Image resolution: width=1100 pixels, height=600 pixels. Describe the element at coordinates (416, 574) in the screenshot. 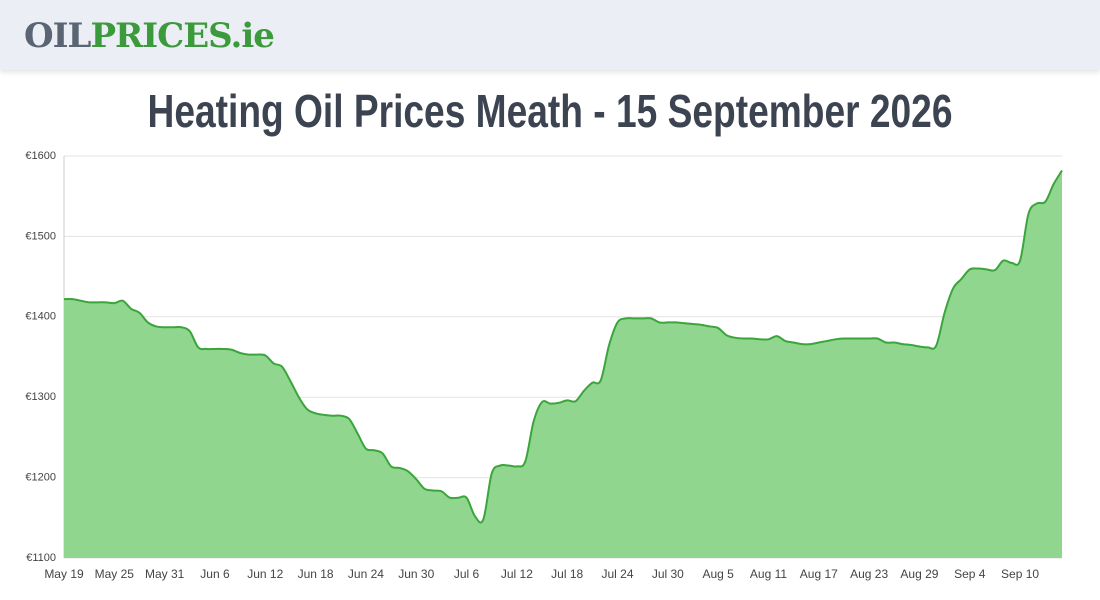

I see `x-tick-label: Jun 30` at that location.